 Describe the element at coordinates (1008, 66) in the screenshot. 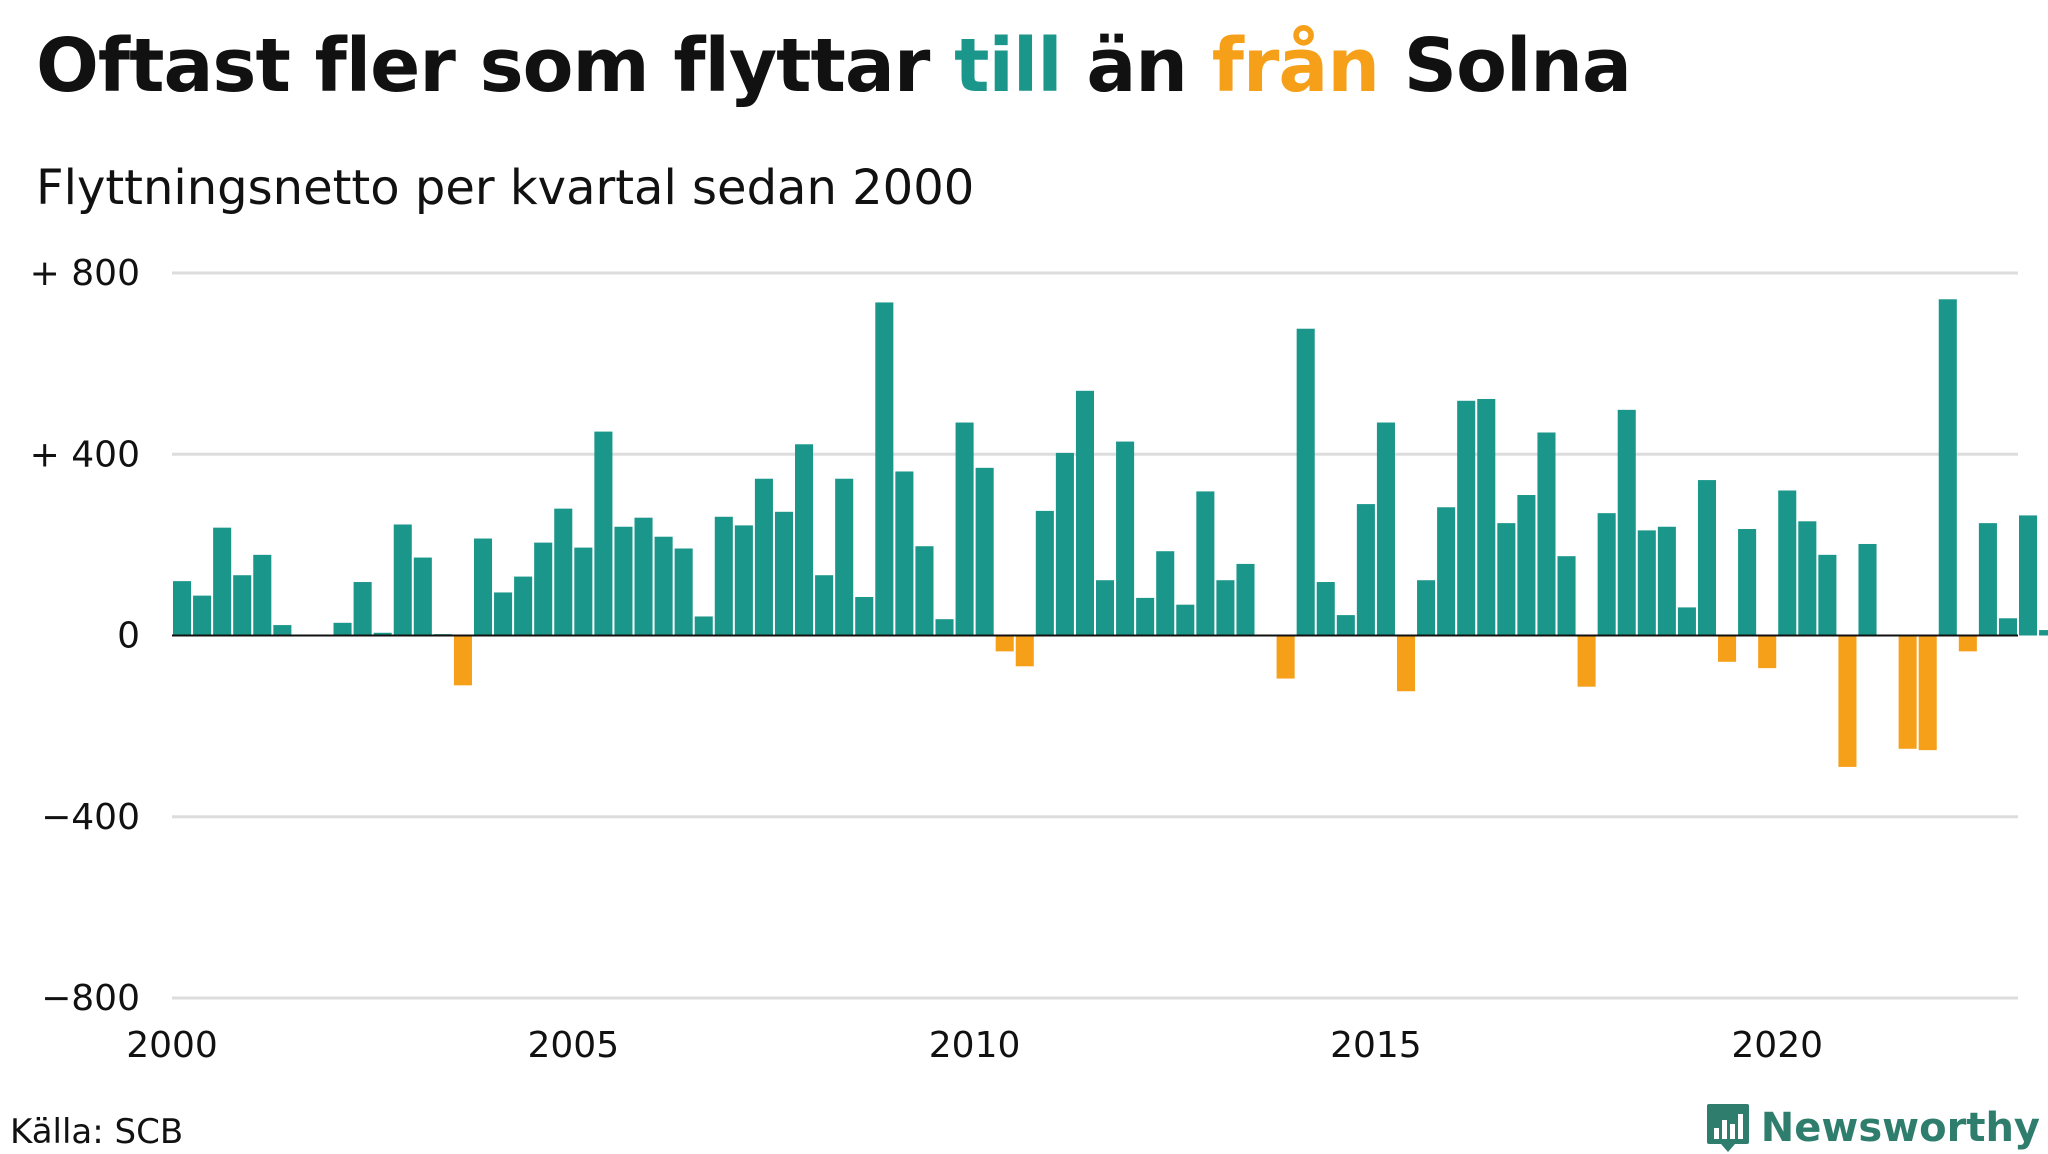

I see `title-till-highlight: till` at that location.